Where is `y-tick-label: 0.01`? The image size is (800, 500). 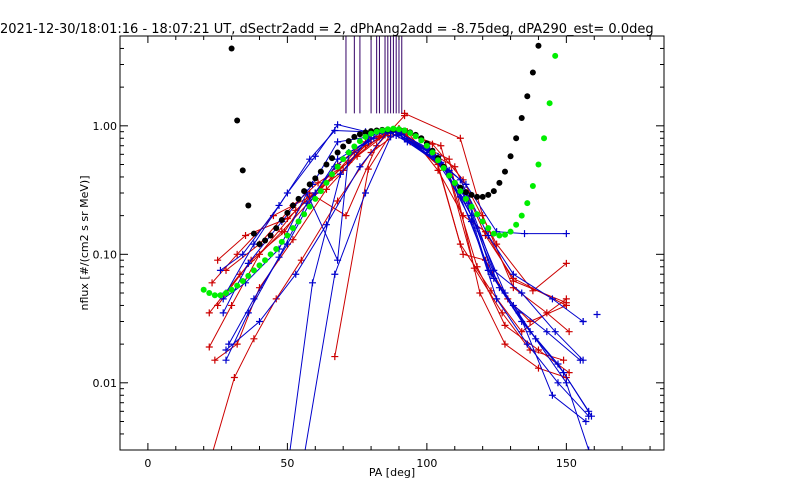 y-tick-label: 0.01 is located at coordinates (105, 383).